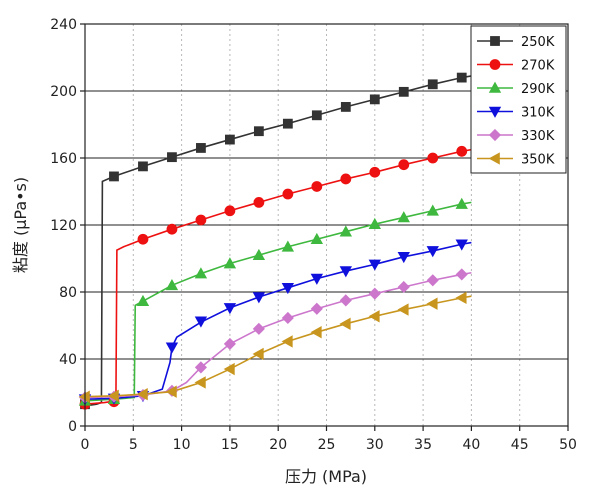 The width and height of the screenshot is (596, 496). I want to click on x-tick-label: 5, so click(133, 445).